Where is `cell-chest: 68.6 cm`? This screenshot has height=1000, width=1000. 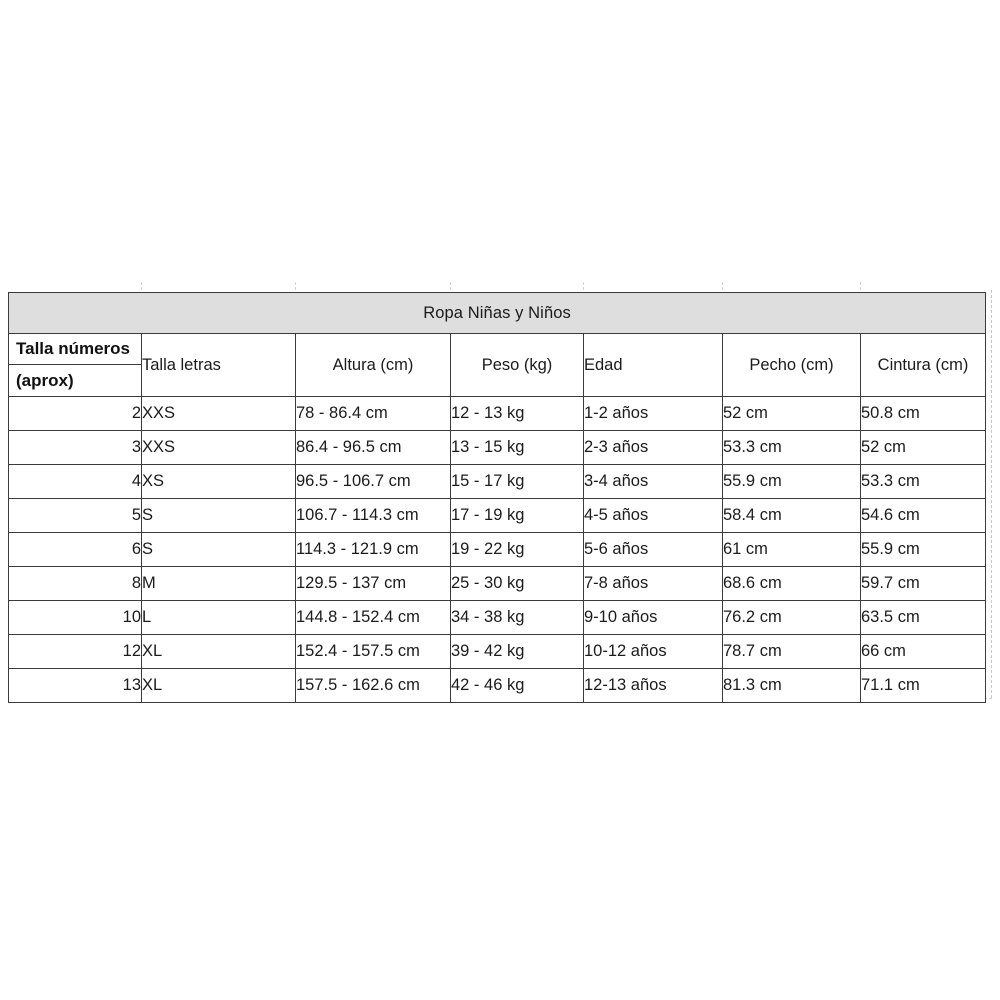 cell-chest: 68.6 cm is located at coordinates (791, 583).